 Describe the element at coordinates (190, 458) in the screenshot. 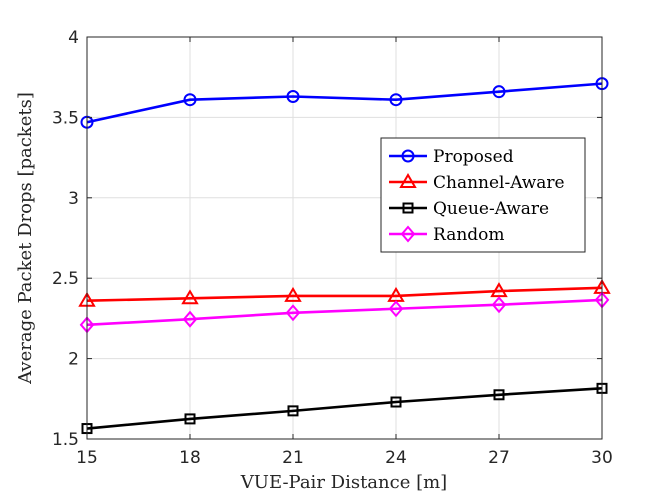

I see `x-tick-label: 18` at that location.